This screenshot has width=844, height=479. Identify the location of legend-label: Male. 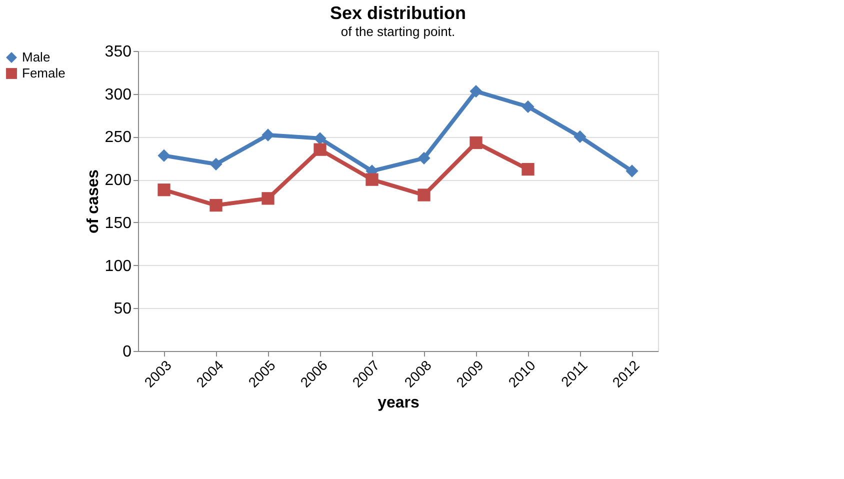
(36, 57).